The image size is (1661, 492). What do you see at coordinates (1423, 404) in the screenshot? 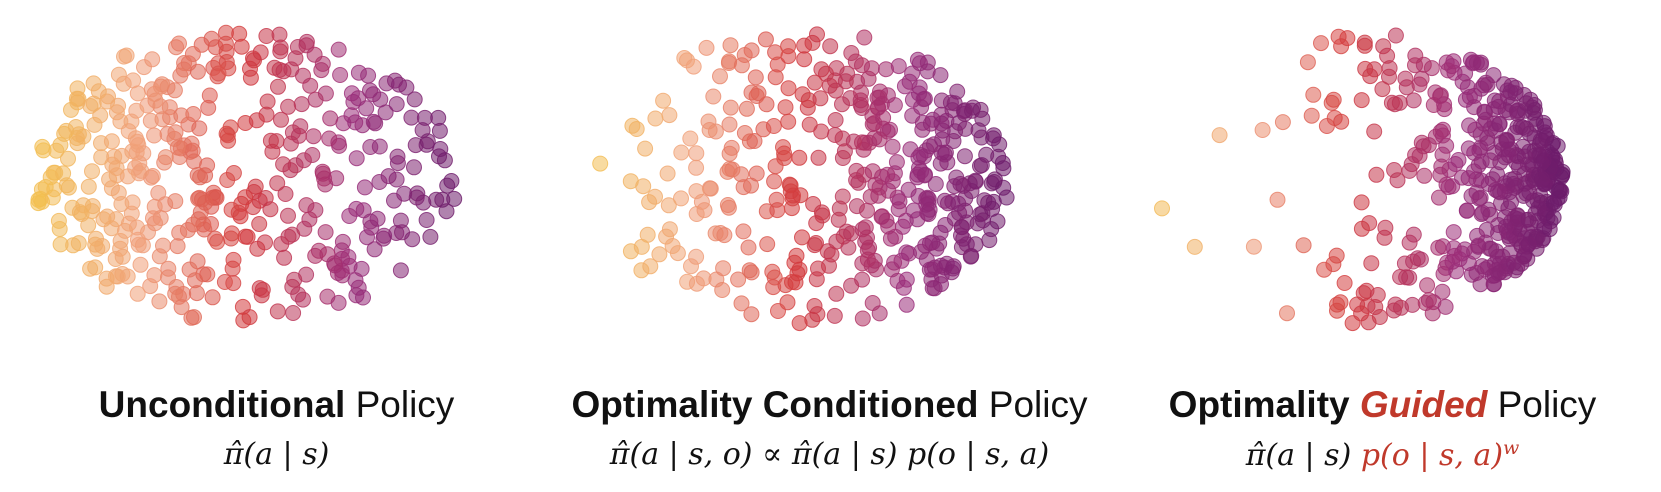
I see `title-accent: Guided` at bounding box center [1423, 404].